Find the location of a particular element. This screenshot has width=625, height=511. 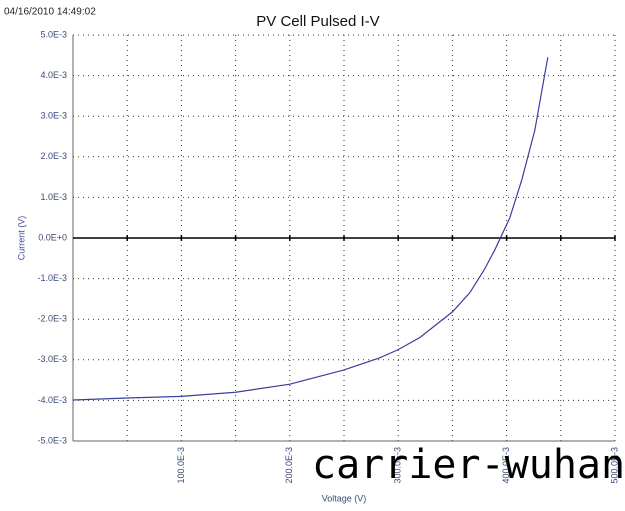

x-tick-label: 100.0E-3 is located at coordinates (181, 465).